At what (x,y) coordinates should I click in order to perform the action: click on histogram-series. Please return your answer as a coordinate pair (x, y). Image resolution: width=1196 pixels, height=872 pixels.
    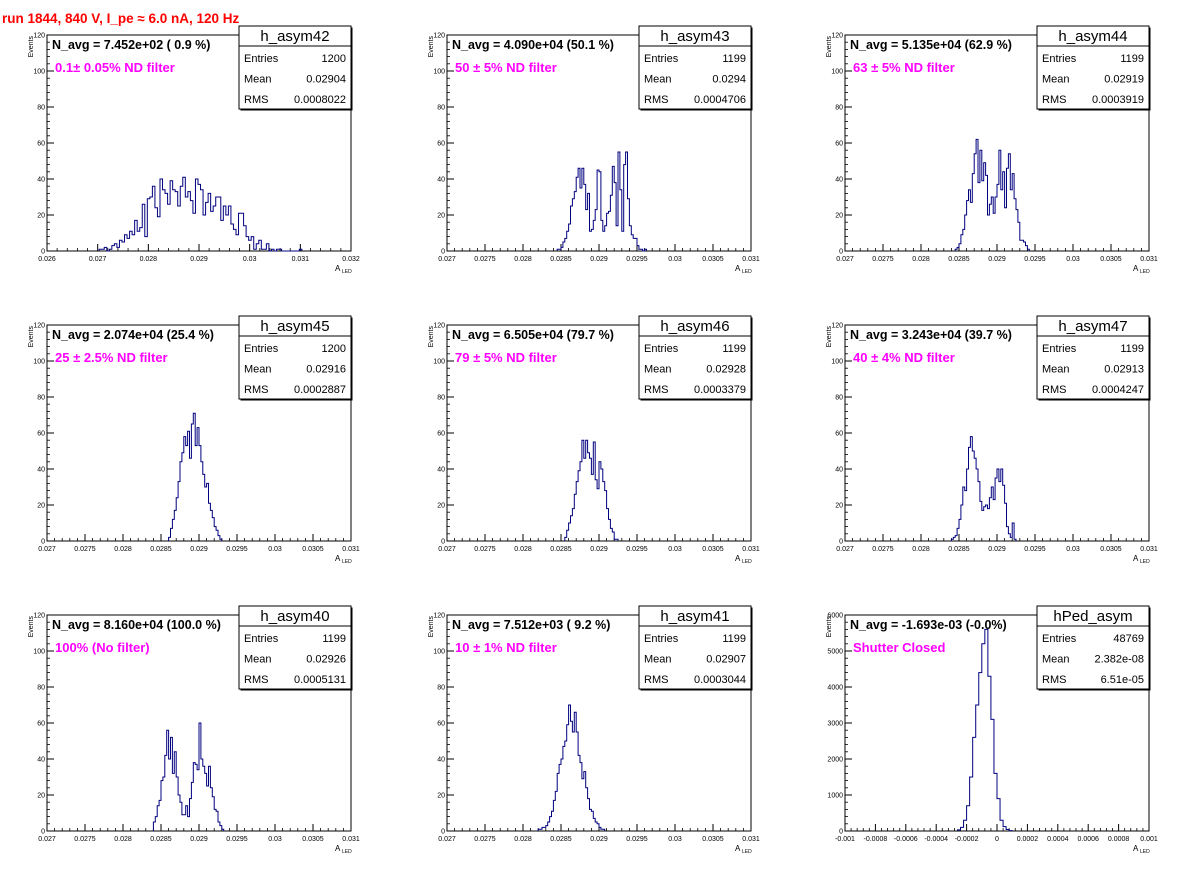
    Looking at the image, I should click on (601, 201).